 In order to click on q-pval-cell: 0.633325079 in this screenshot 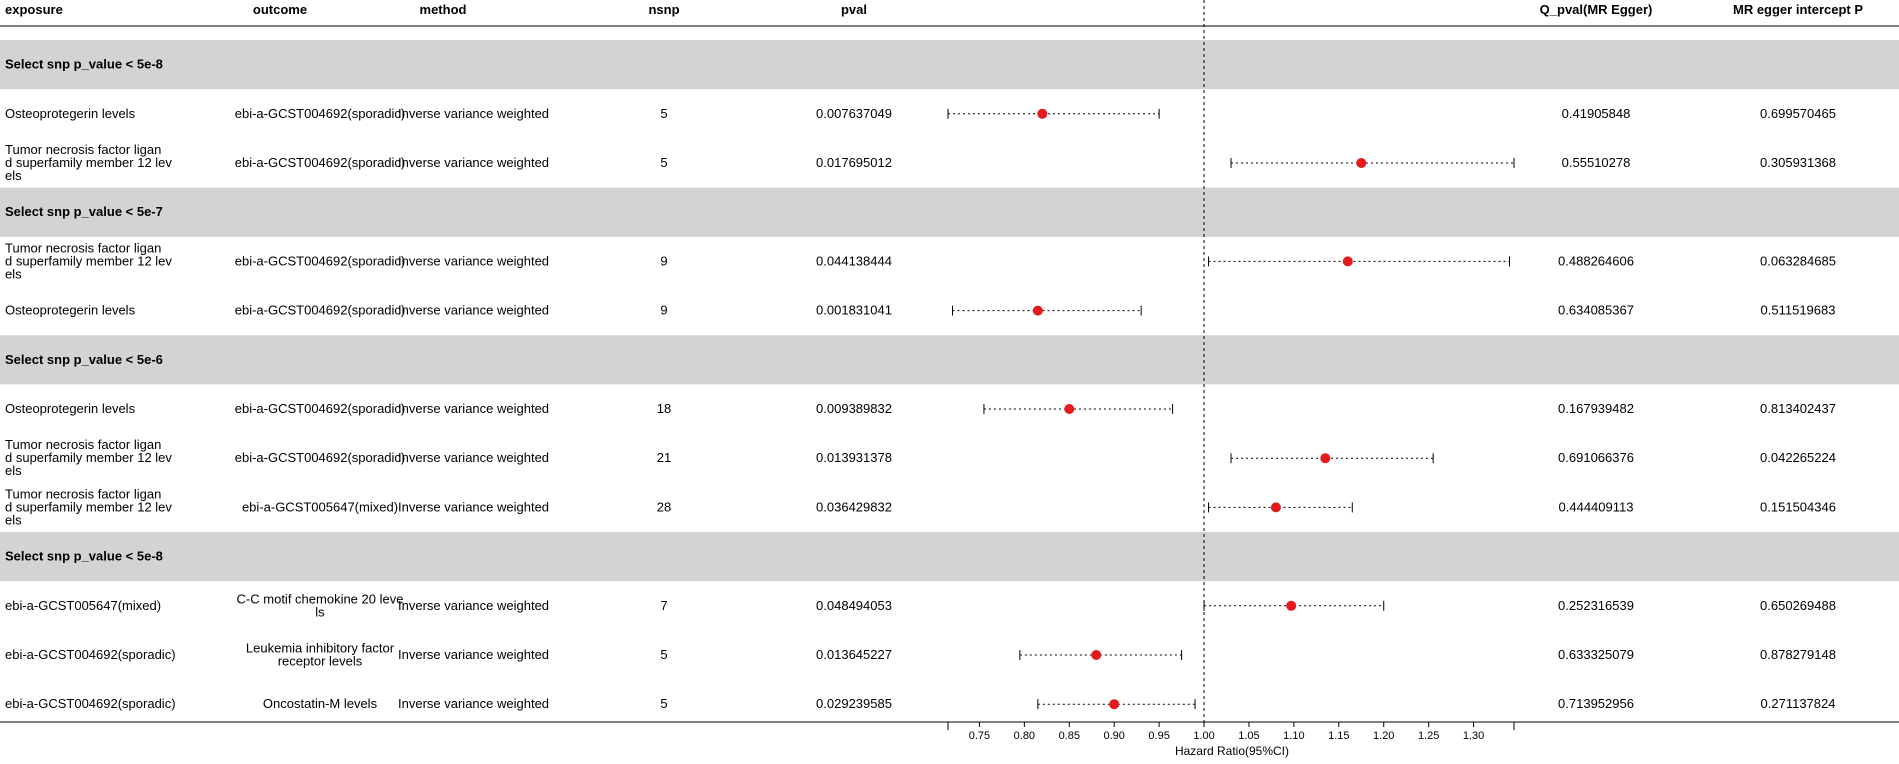, I will do `click(1596, 654)`.